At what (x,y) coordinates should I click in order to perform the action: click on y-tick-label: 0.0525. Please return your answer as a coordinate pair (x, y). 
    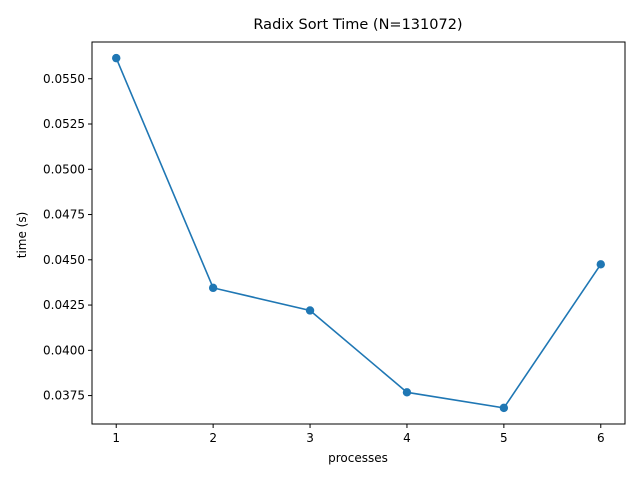
    Looking at the image, I should click on (64, 124).